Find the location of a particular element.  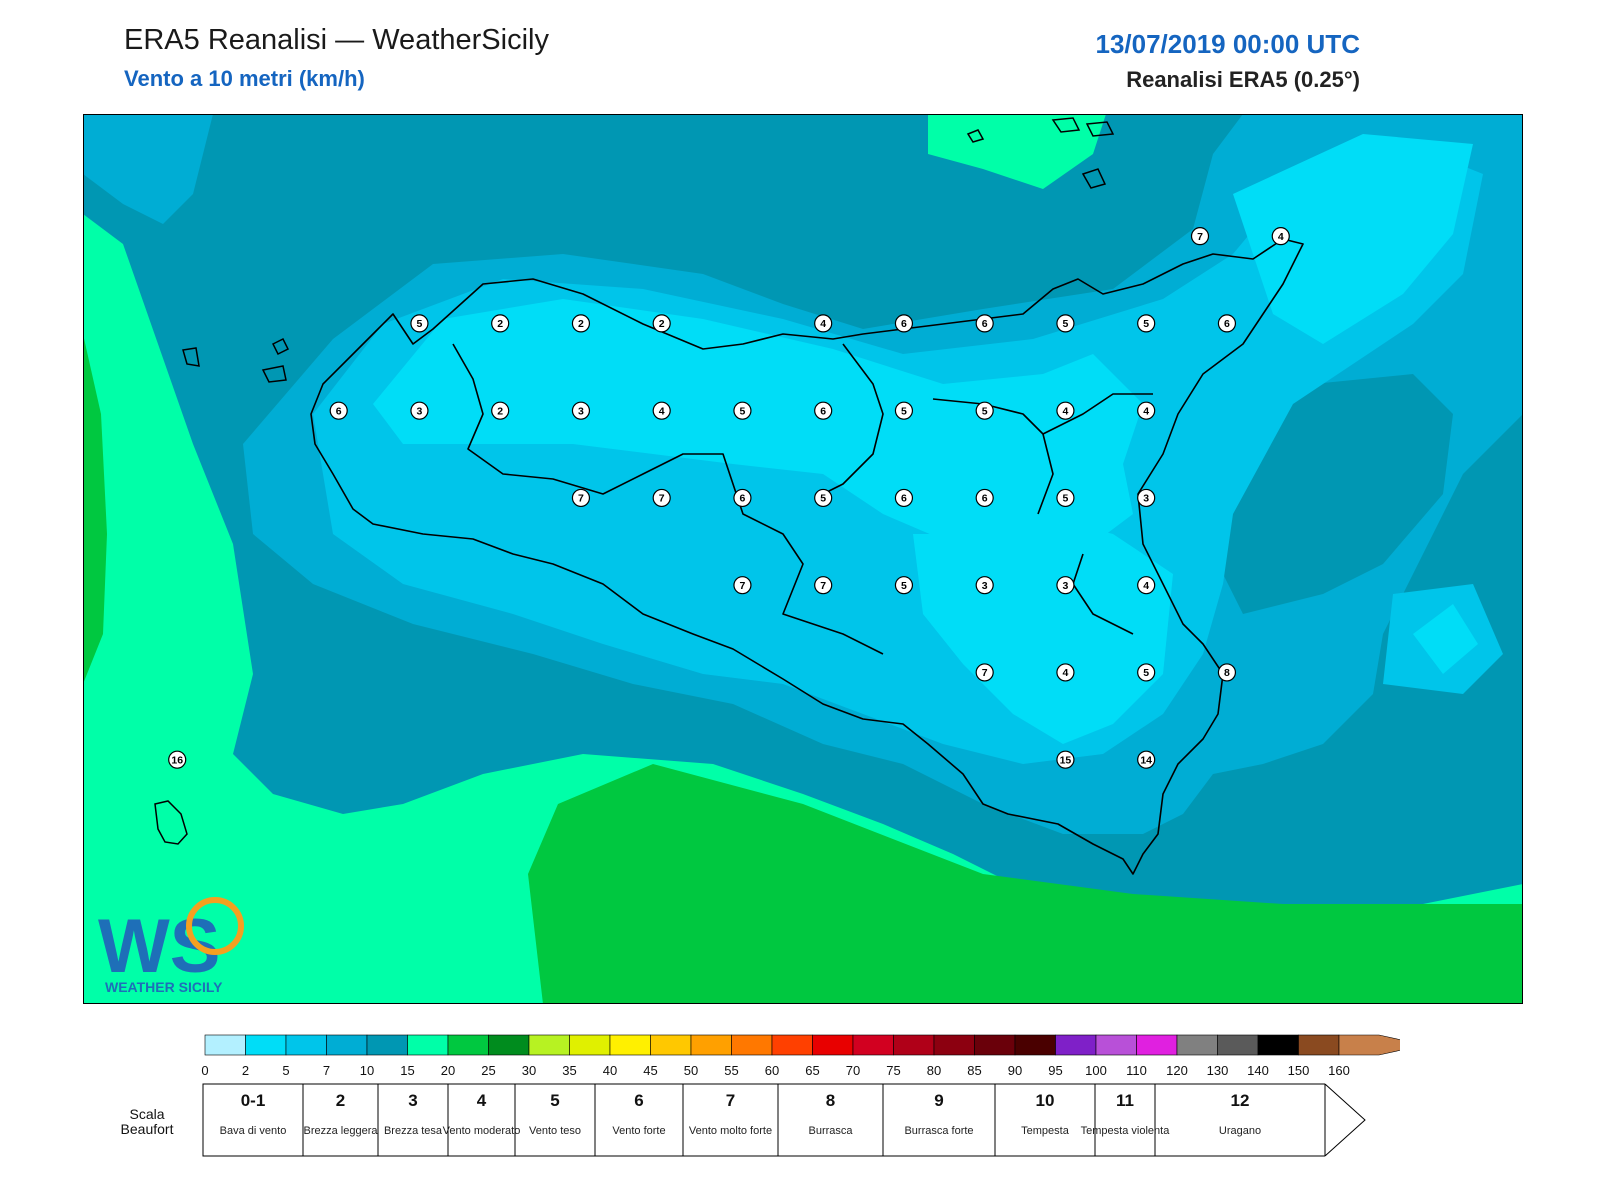

beaufort-name: Bava di vento is located at coordinates (253, 1131).